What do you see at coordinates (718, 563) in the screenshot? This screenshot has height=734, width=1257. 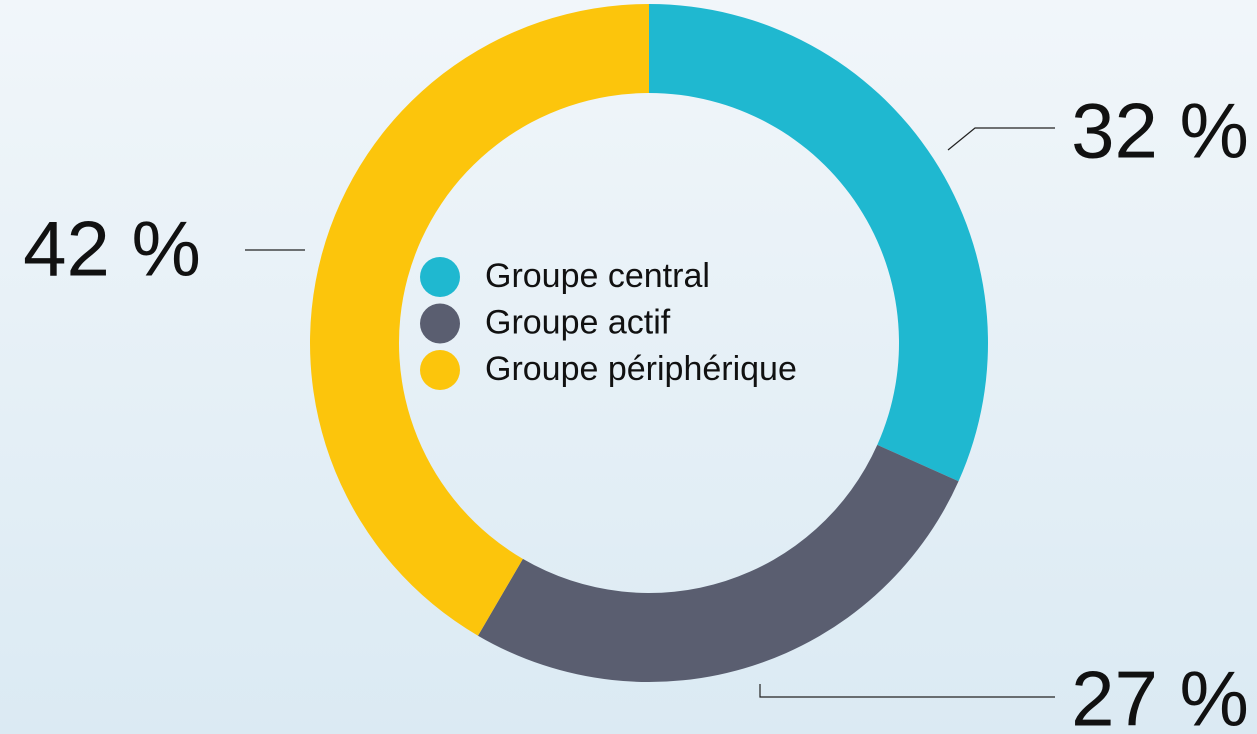 I see `donut-slice` at bounding box center [718, 563].